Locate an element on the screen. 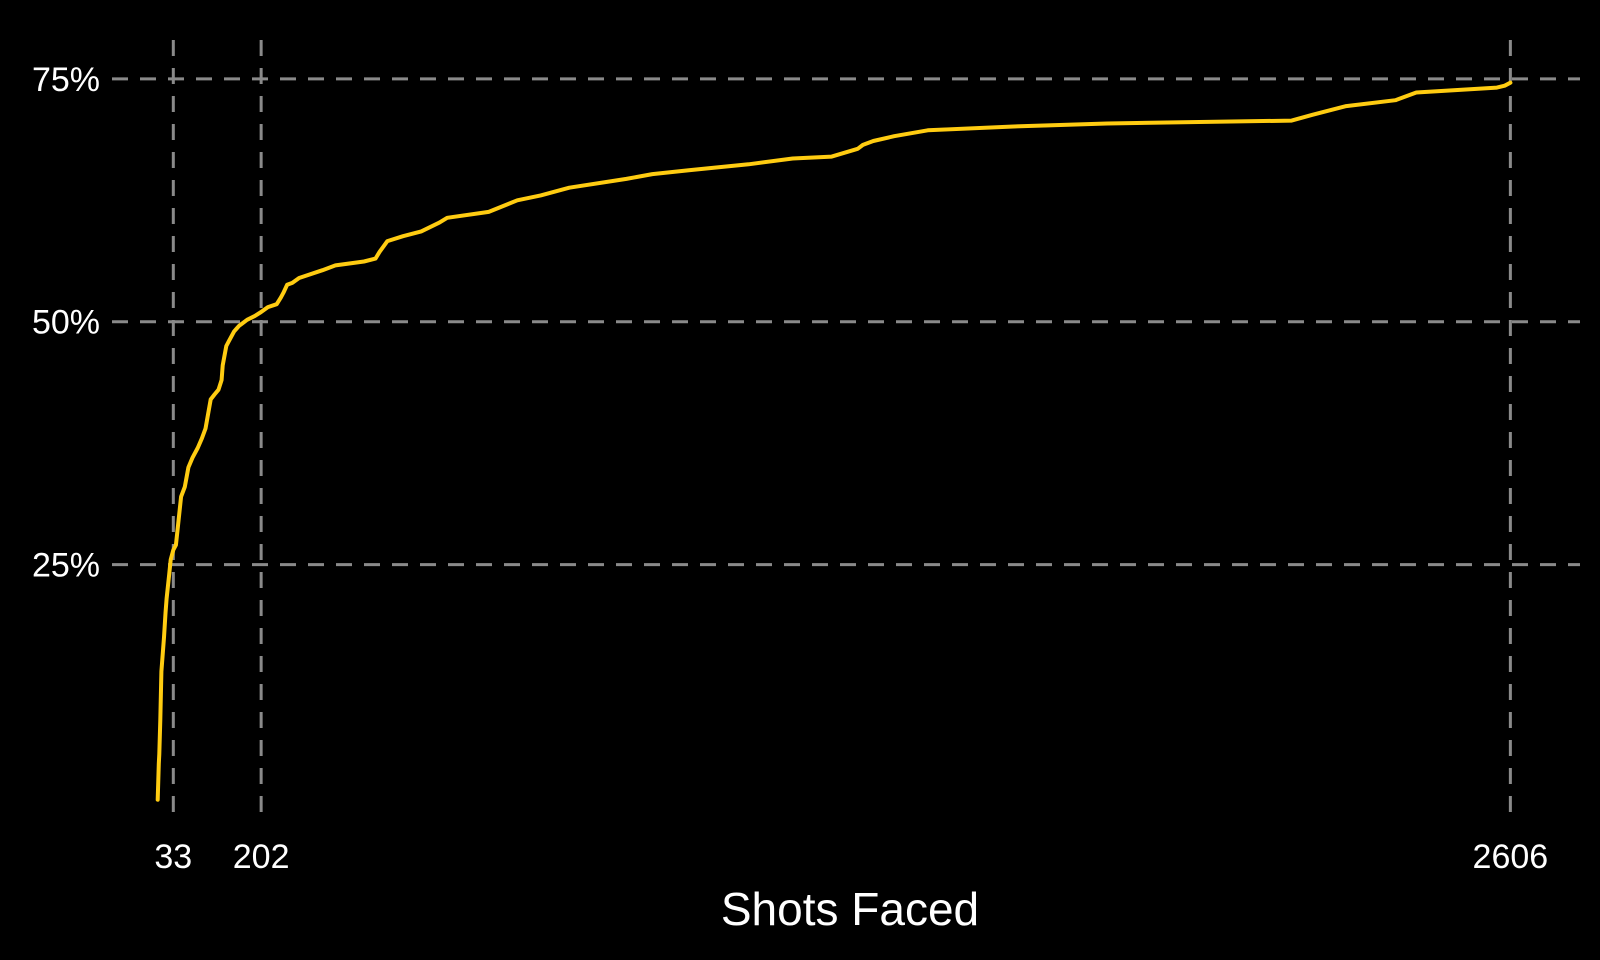  x-tick-label: 33 is located at coordinates (173, 857).